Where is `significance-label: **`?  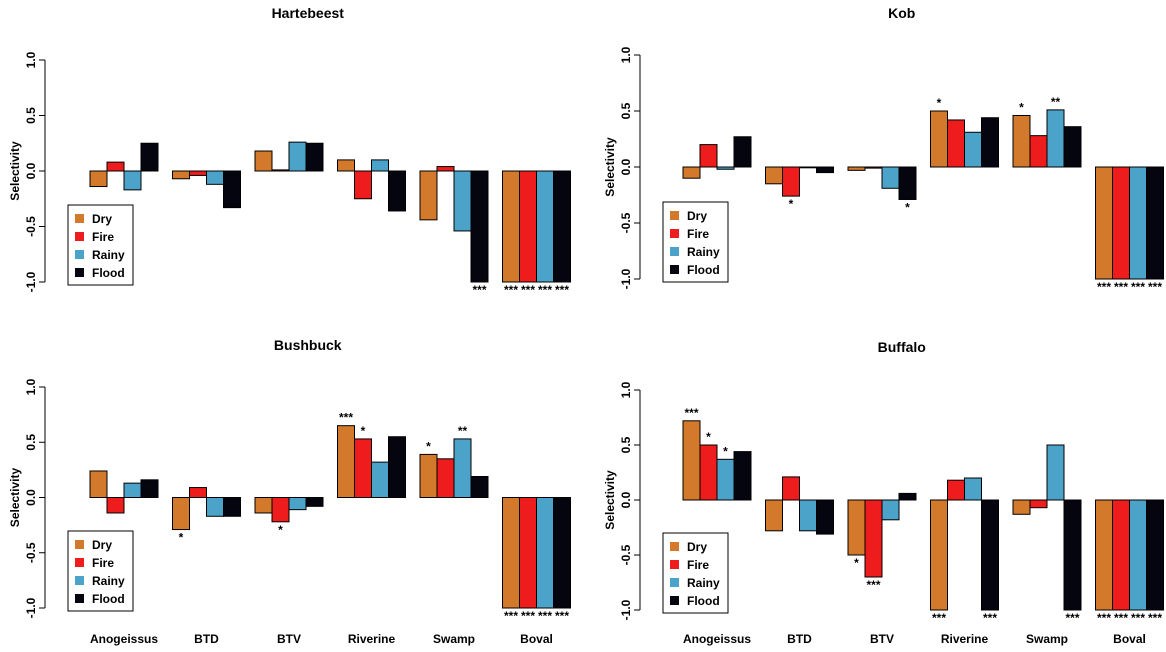 significance-label: ** is located at coordinates (1056, 102).